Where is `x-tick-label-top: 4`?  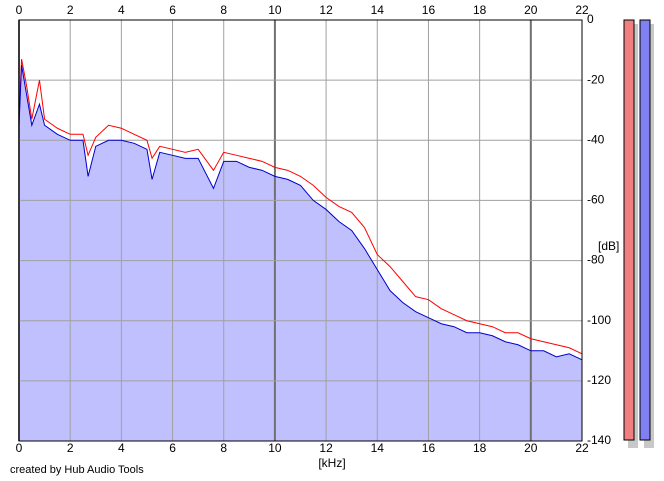
x-tick-label-top: 4 is located at coordinates (121, 10).